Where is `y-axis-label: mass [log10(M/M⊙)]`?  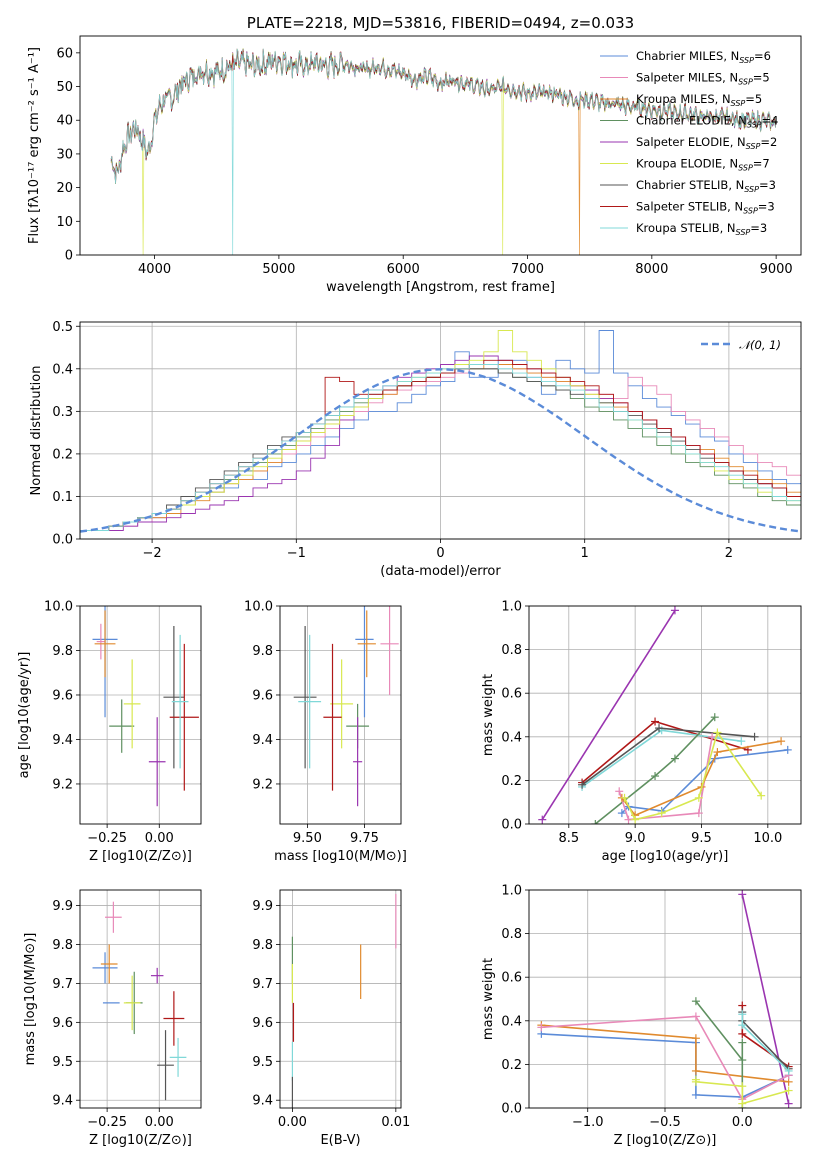
y-axis-label: mass [log10(M/M⊙)] is located at coordinates (30, 999).